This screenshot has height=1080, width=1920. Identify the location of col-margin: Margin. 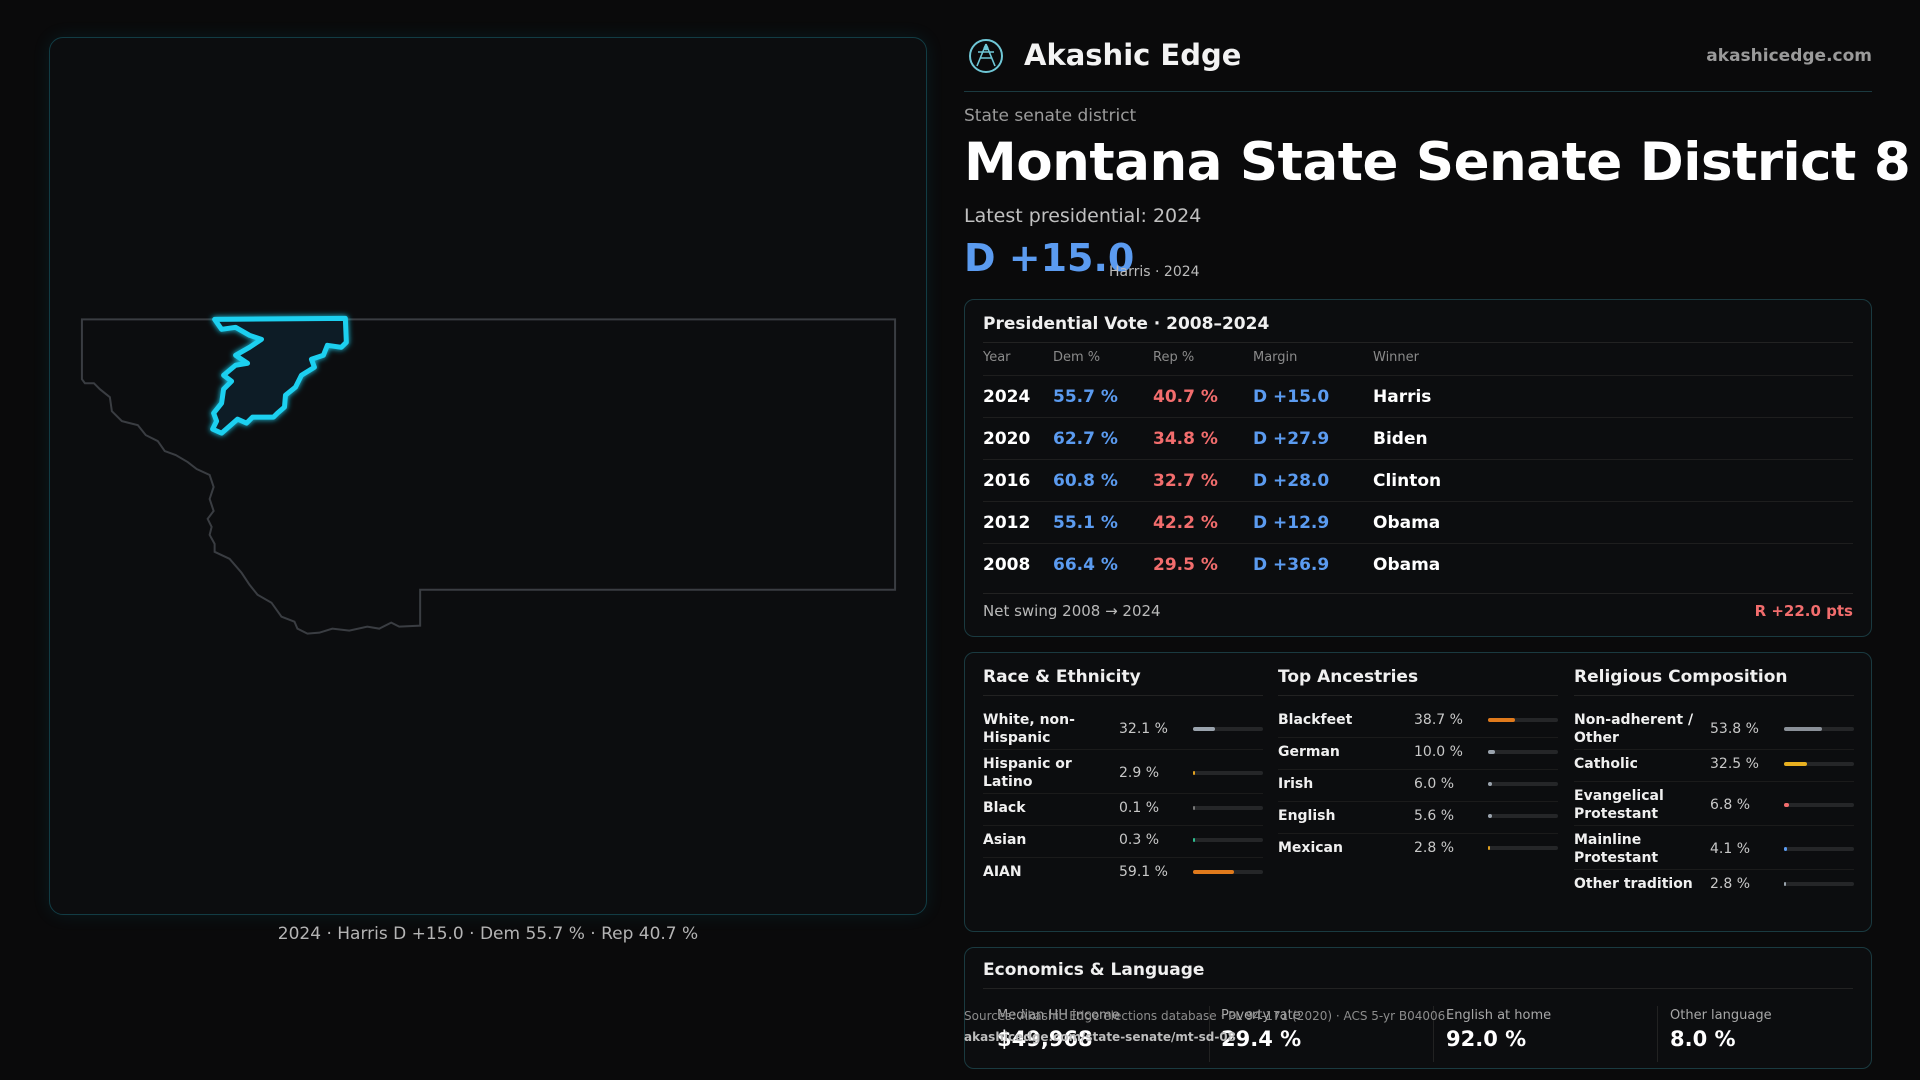
(1275, 357).